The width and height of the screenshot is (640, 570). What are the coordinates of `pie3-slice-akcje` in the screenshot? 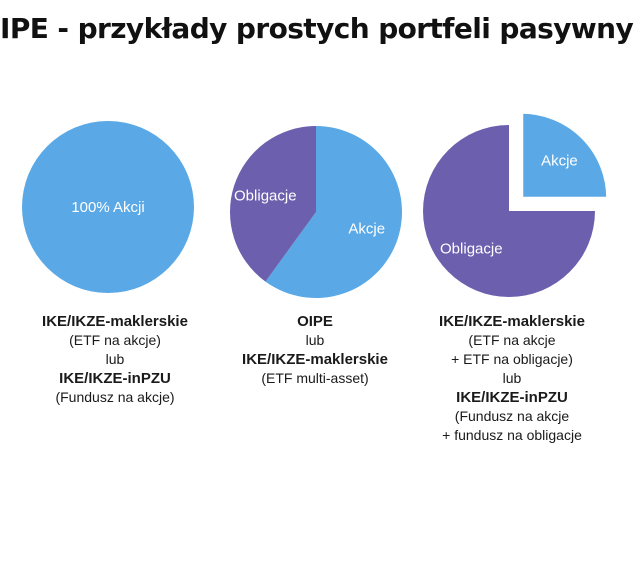 It's located at (565, 155).